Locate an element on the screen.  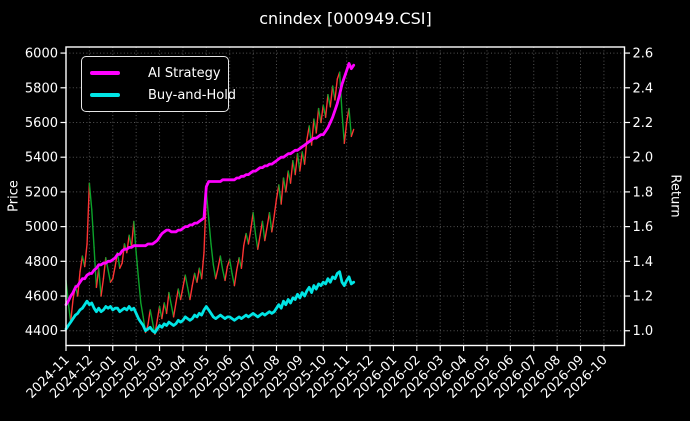
y-right-tick-label: 2.2 is located at coordinates (643, 123).